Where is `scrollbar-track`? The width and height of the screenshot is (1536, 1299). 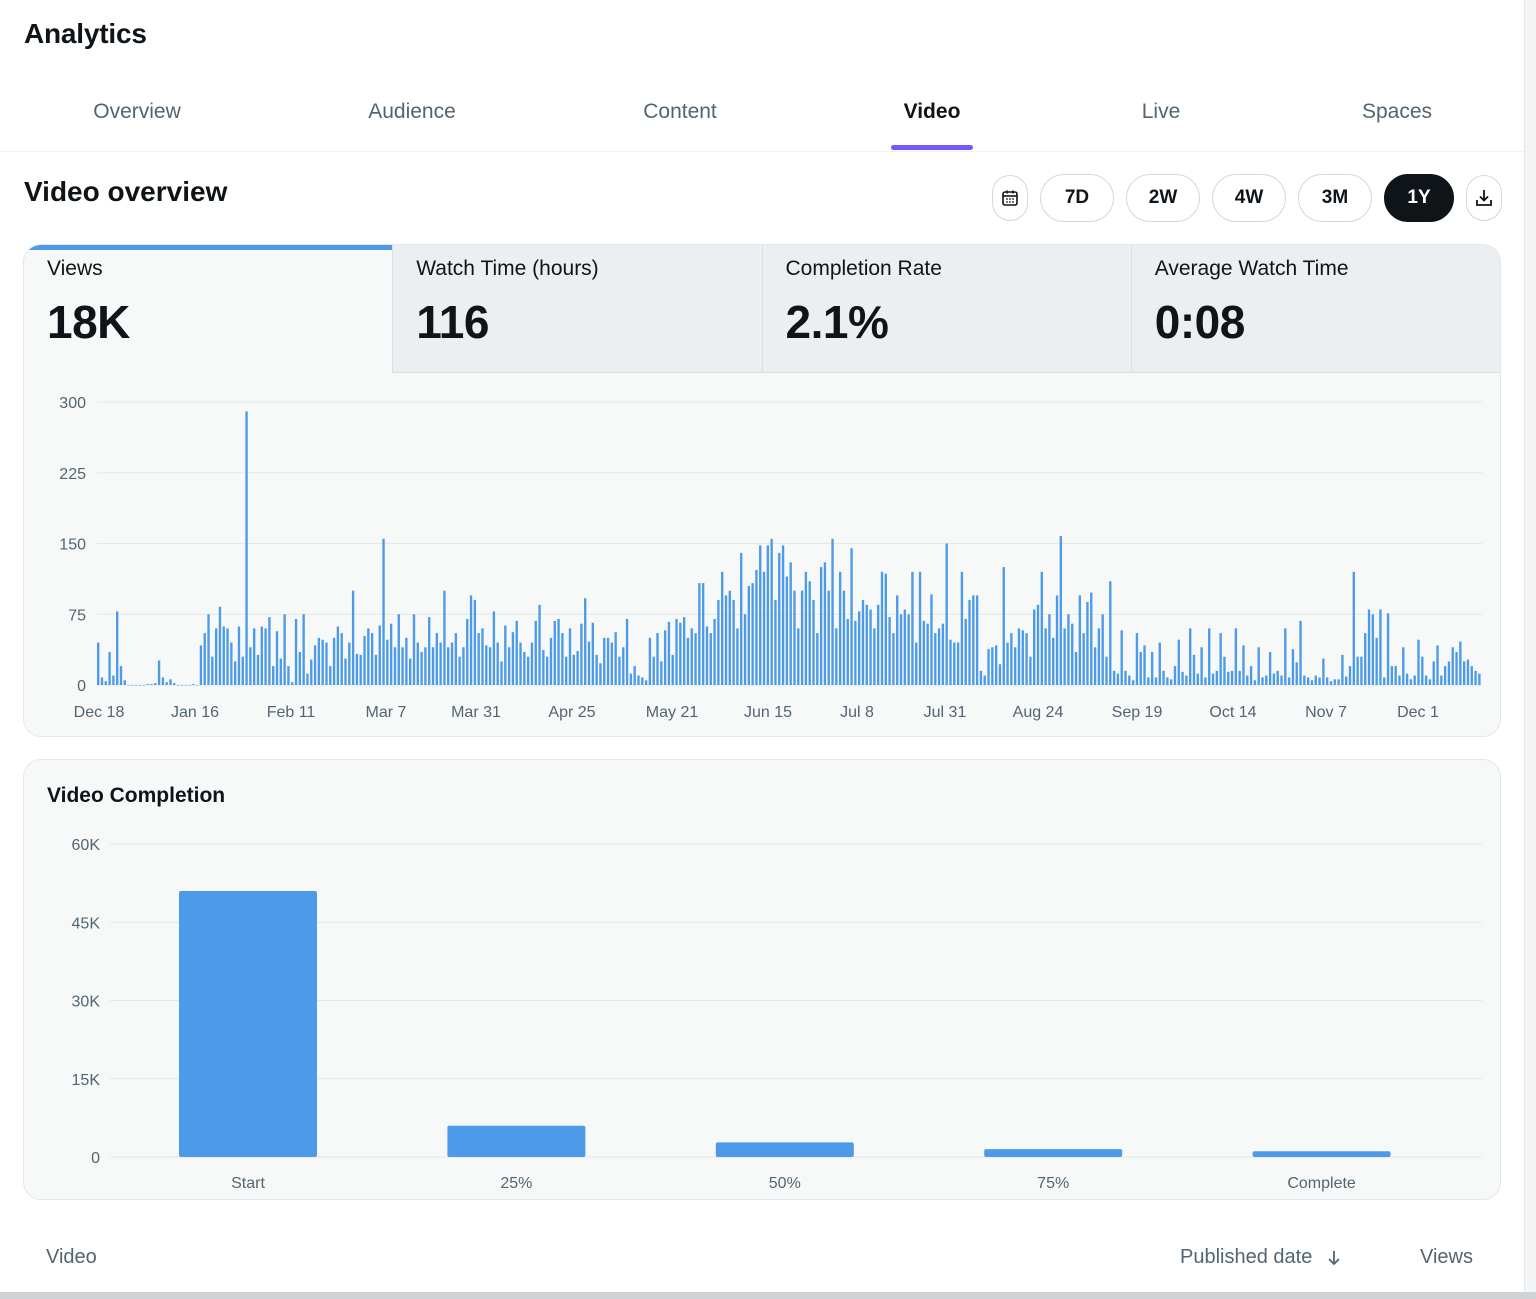
scrollbar-track is located at coordinates (1530, 649).